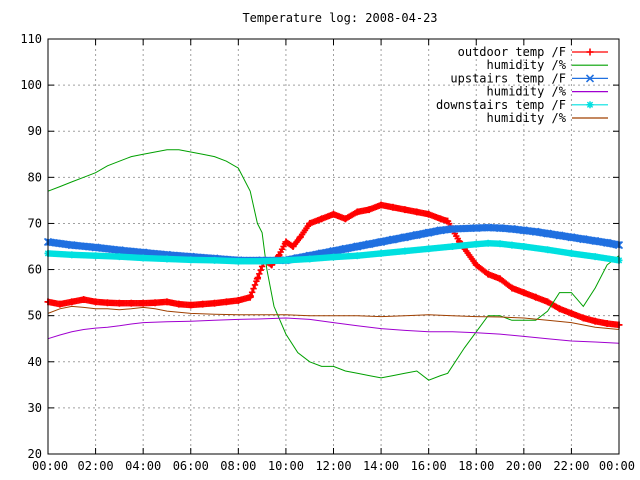 The image size is (640, 480). What do you see at coordinates (35, 177) in the screenshot?
I see `y-tick-label: 80` at bounding box center [35, 177].